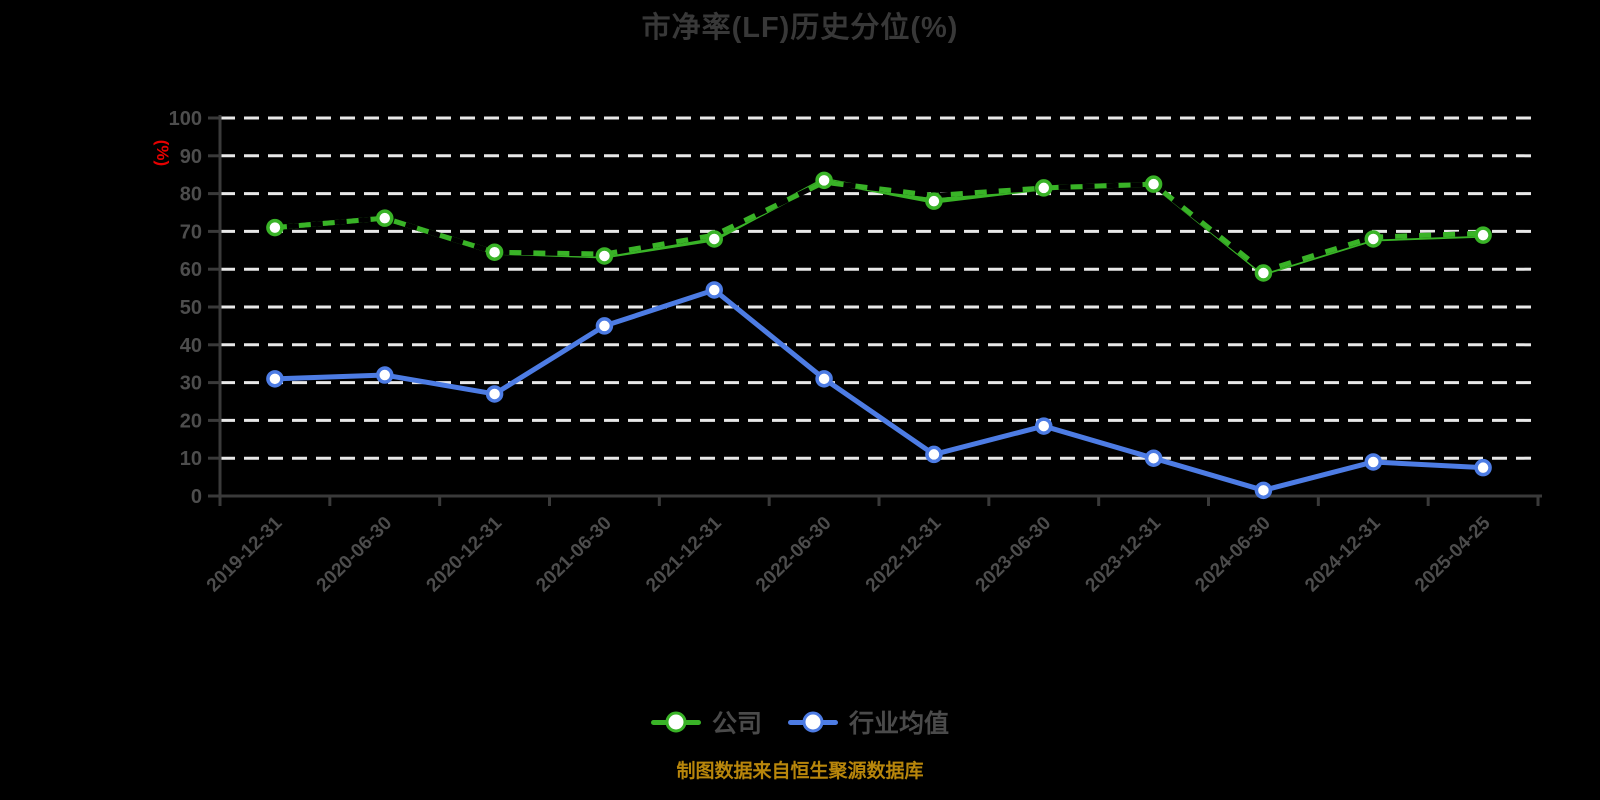 The image size is (1600, 800). Describe the element at coordinates (191, 270) in the screenshot. I see `y-axis-tick-label: 60` at that location.